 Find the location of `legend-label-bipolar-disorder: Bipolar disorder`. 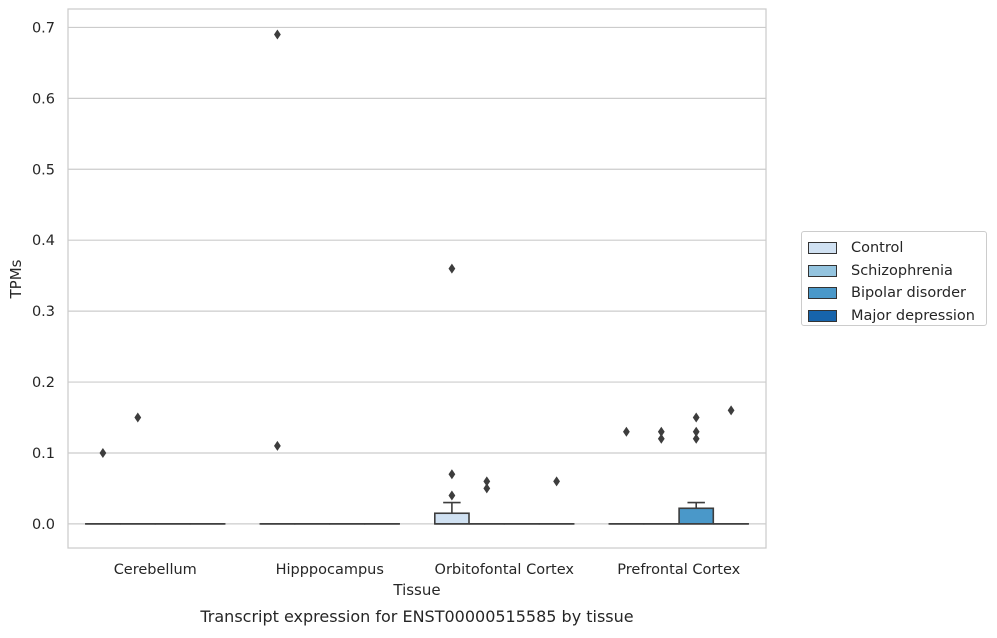

legend-label-bipolar-disorder: Bipolar disorder is located at coordinates (908, 293).